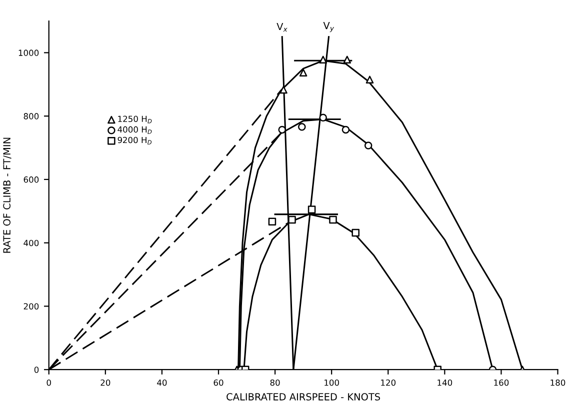 This screenshot has width=575, height=420. I want to click on x-tick-label: 100, so click(331, 382).